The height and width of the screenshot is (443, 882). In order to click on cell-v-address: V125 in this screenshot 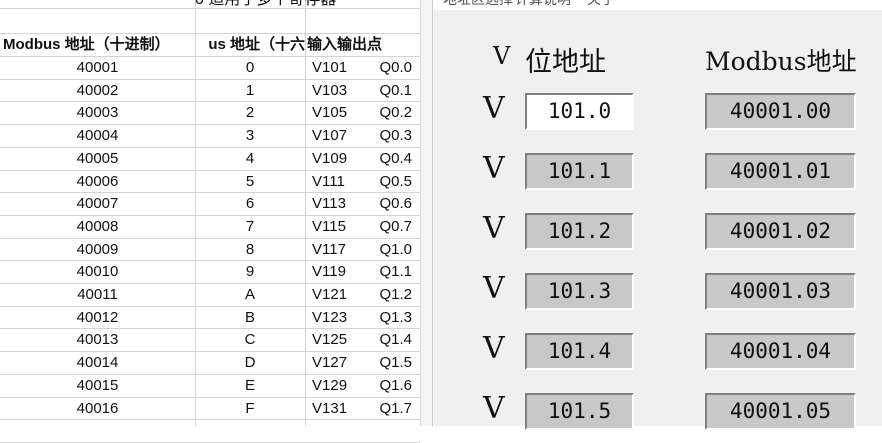, I will do `click(330, 340)`.